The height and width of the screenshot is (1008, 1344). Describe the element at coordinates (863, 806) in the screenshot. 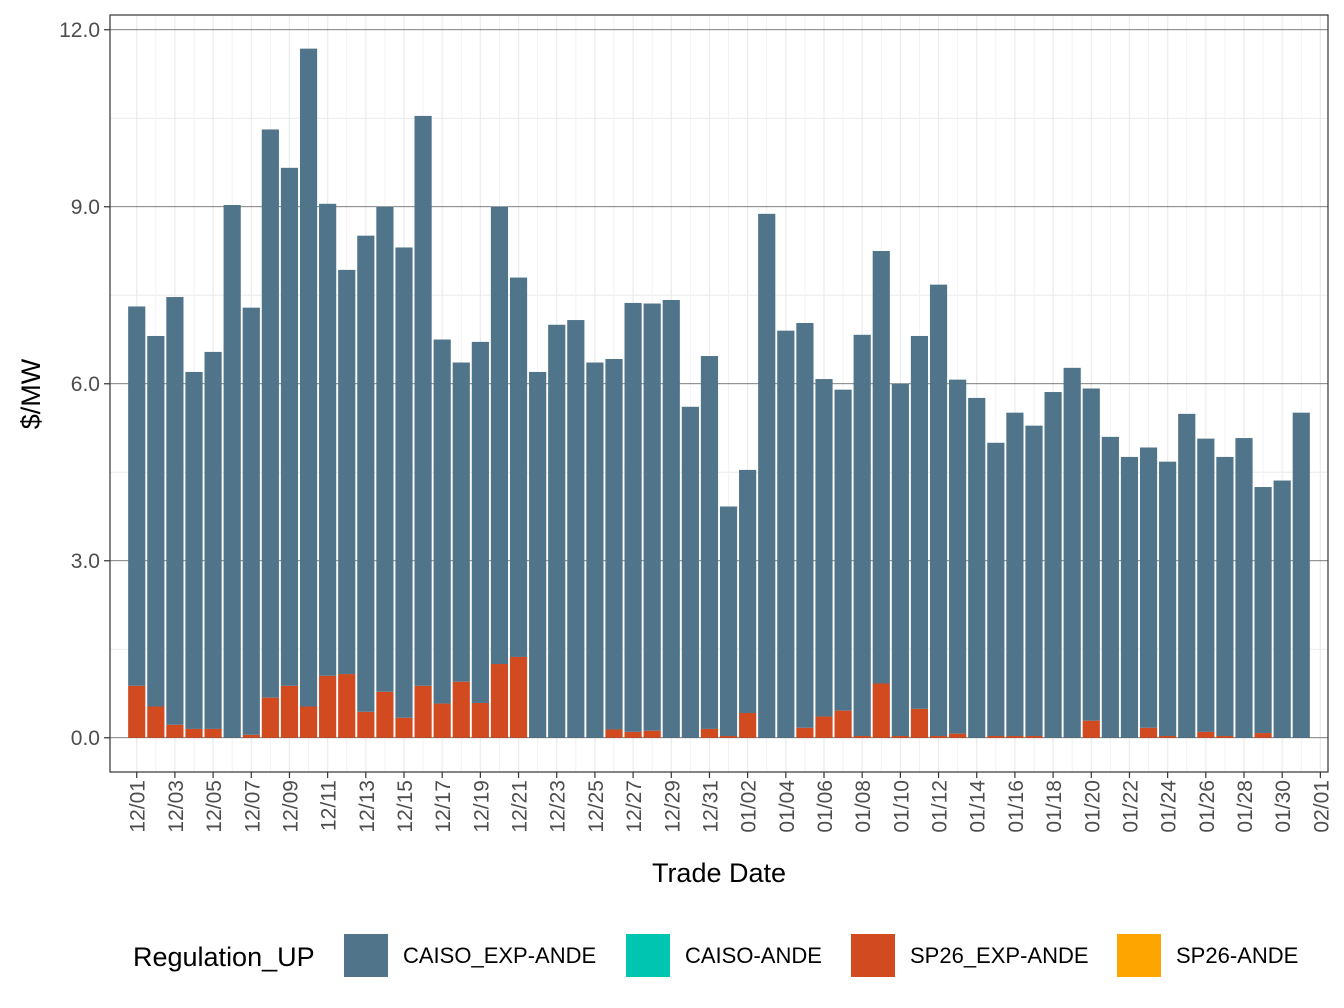

I see `x-tick-label: 01/08` at that location.